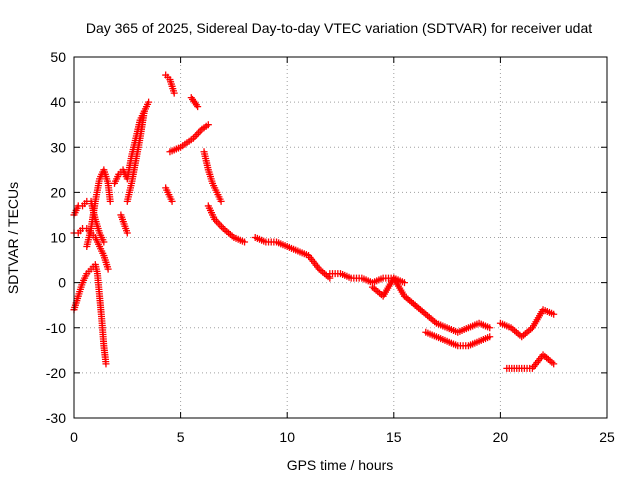  What do you see at coordinates (74, 437) in the screenshot?
I see `x-tick-label: 0` at bounding box center [74, 437].